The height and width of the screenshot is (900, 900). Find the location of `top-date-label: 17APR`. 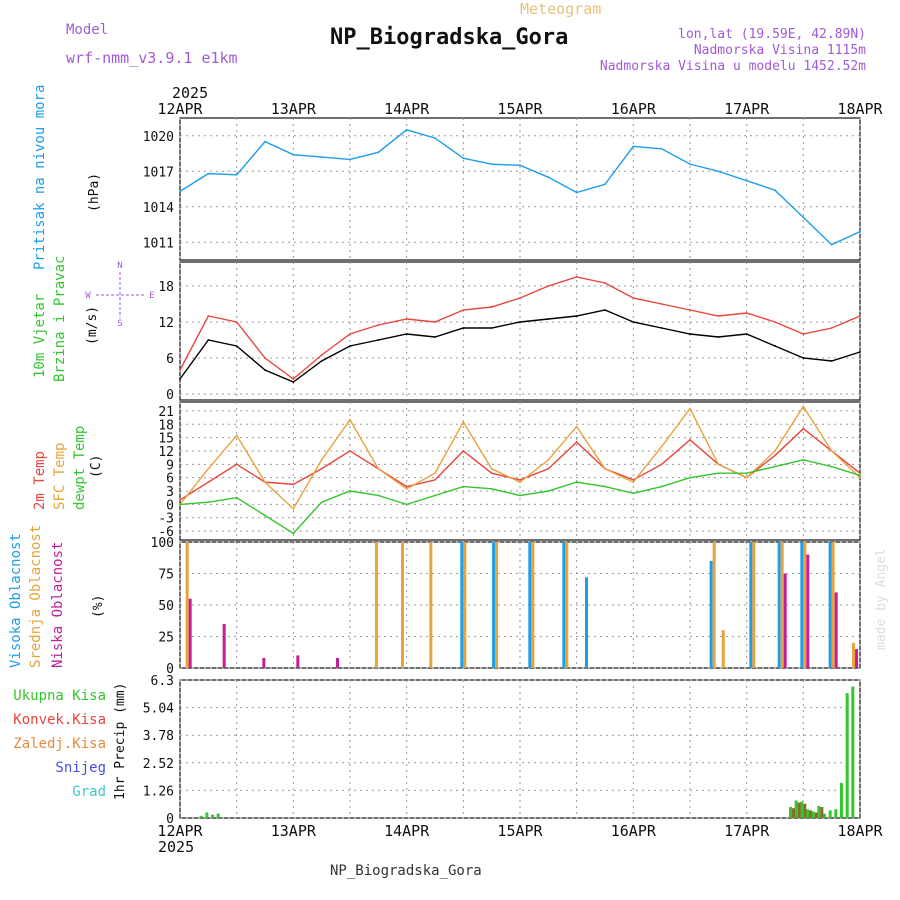

top-date-label: 17APR is located at coordinates (747, 109).